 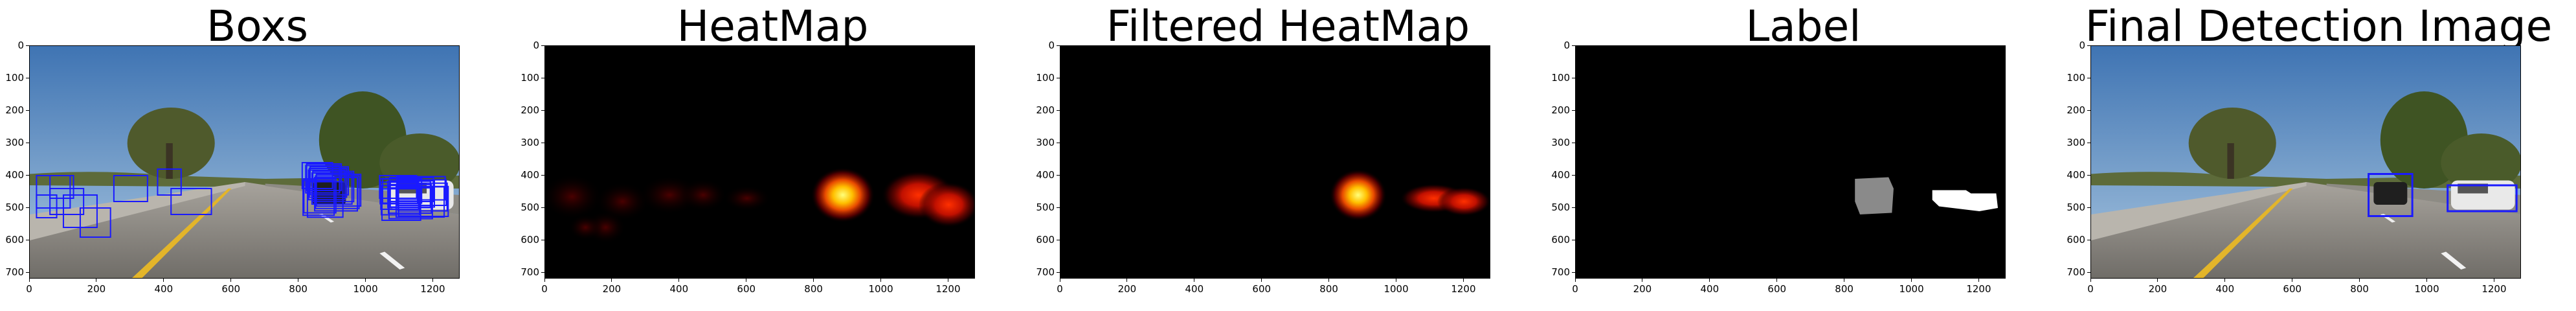 What do you see at coordinates (530, 272) in the screenshot?
I see `y-tick-label: 700` at bounding box center [530, 272].